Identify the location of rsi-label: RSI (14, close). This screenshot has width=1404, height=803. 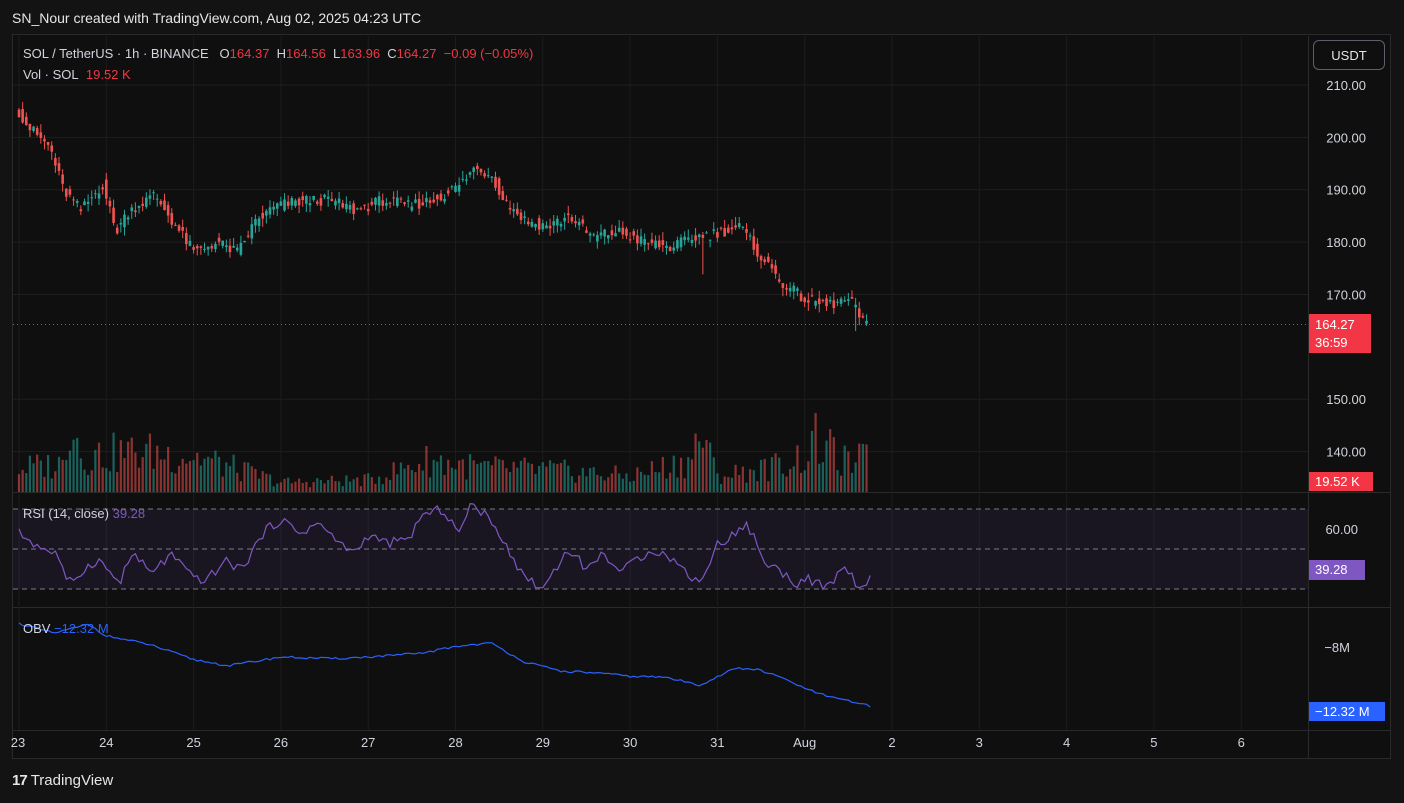
(66, 513).